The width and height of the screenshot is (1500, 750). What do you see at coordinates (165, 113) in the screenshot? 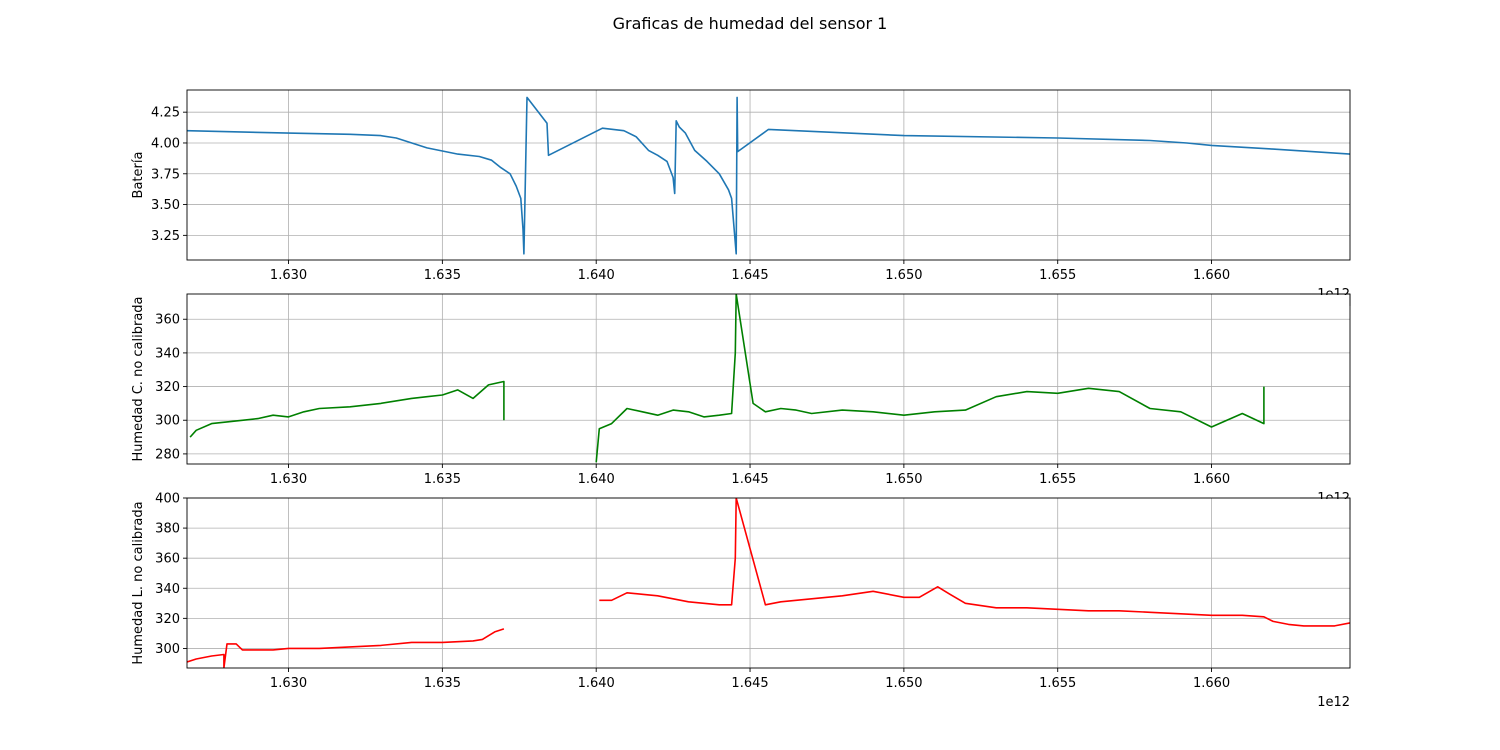
I see `y-tick-label: 4.25` at bounding box center [165, 113].